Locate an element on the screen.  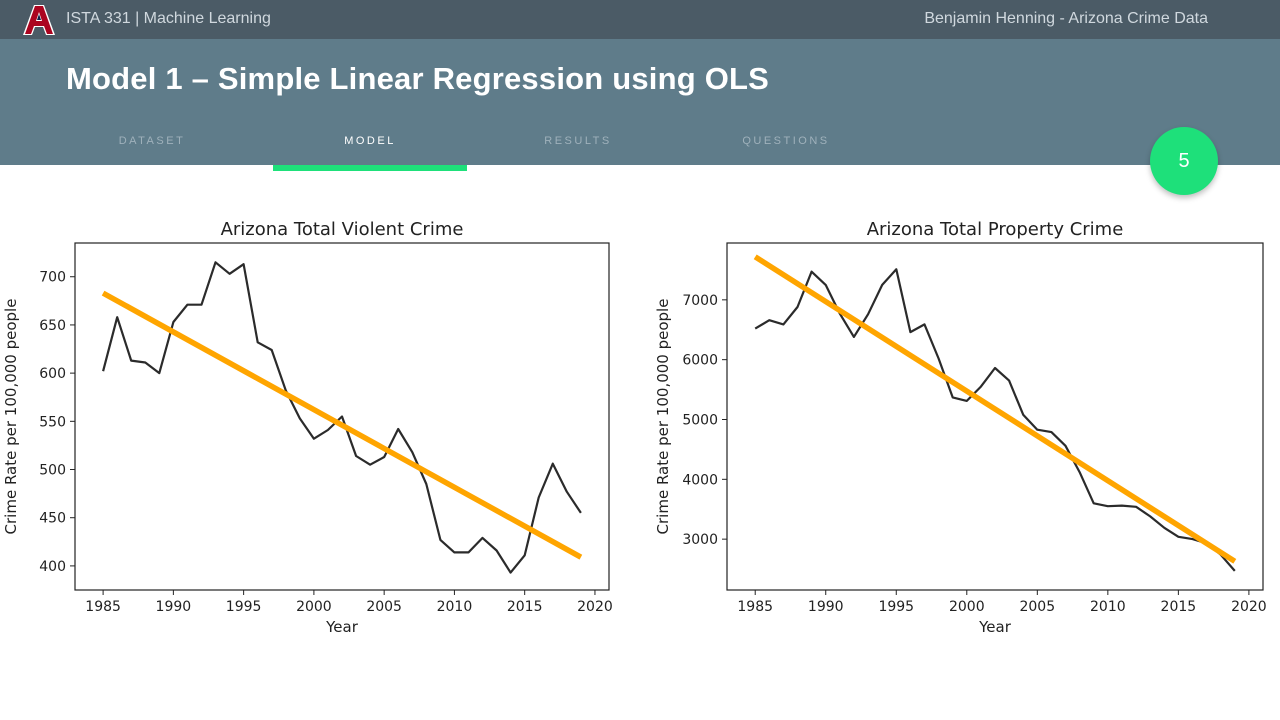
y-tick-label: 3000 is located at coordinates (700, 540).